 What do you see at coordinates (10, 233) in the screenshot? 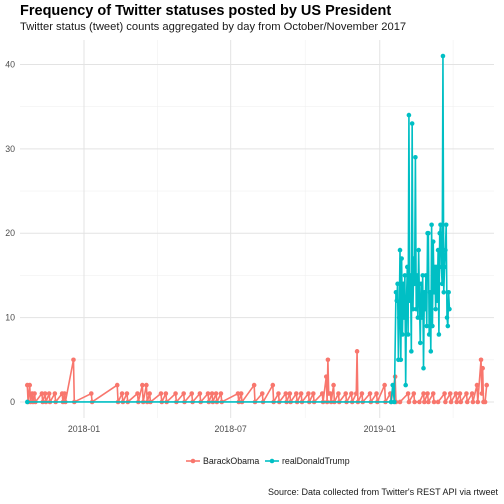
I see `y-tick-label: 20` at bounding box center [10, 233].